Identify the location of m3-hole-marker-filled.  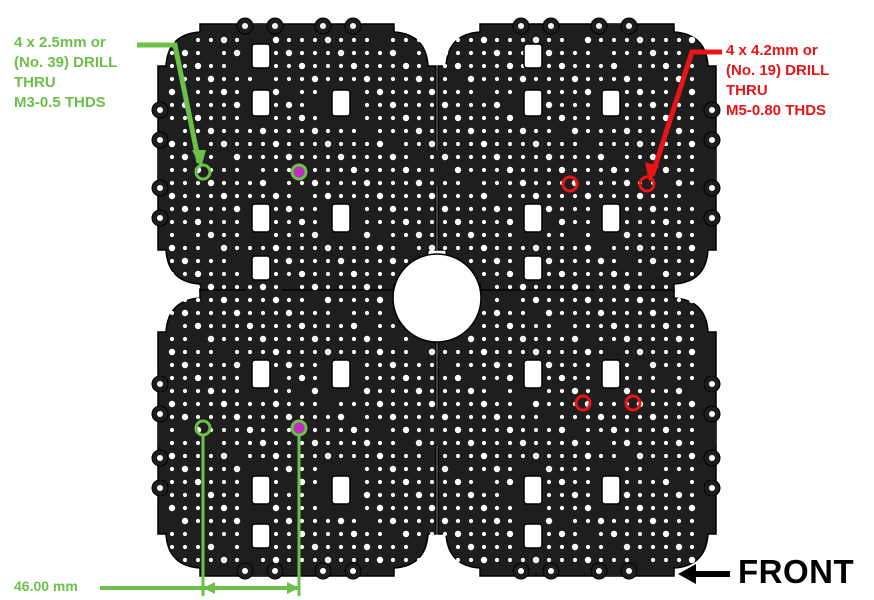
(299, 428).